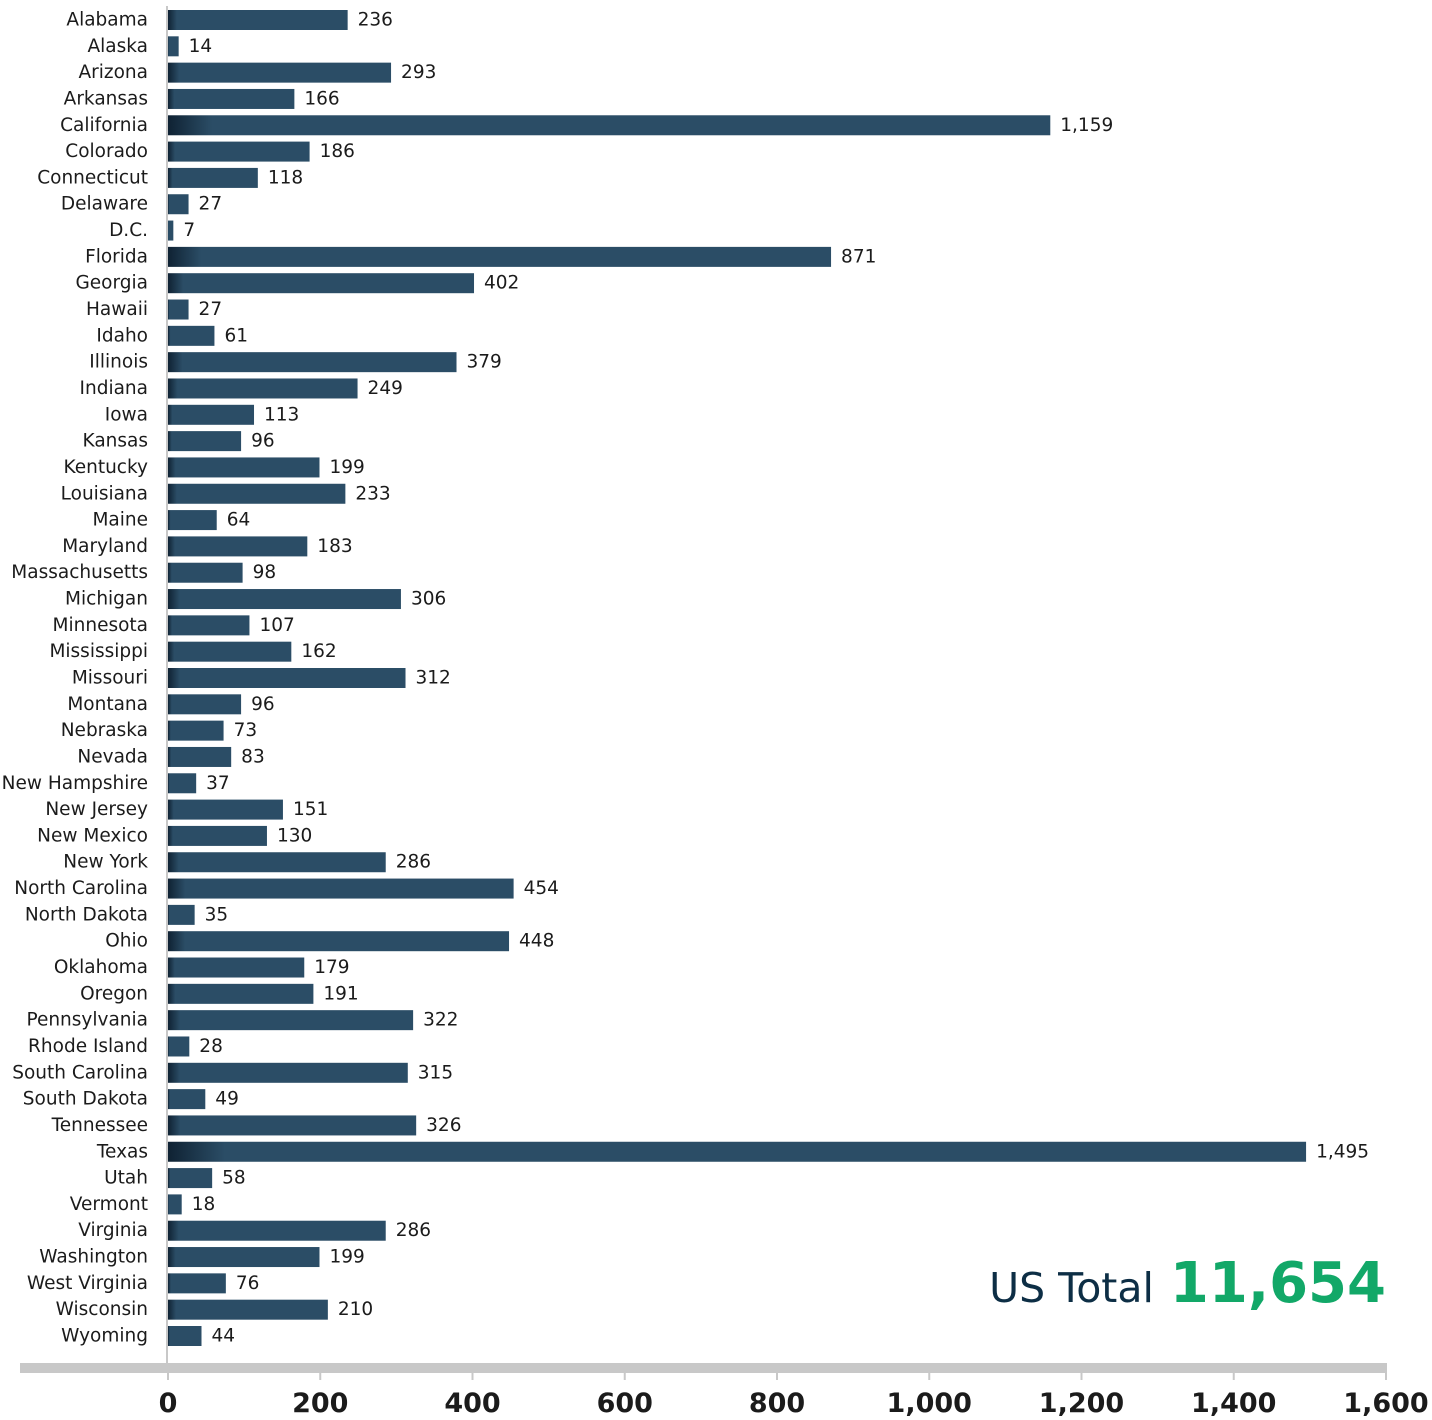 The width and height of the screenshot is (1432, 1420). What do you see at coordinates (929, 1403) in the screenshot?
I see `x-tick-label: 1,000` at bounding box center [929, 1403].